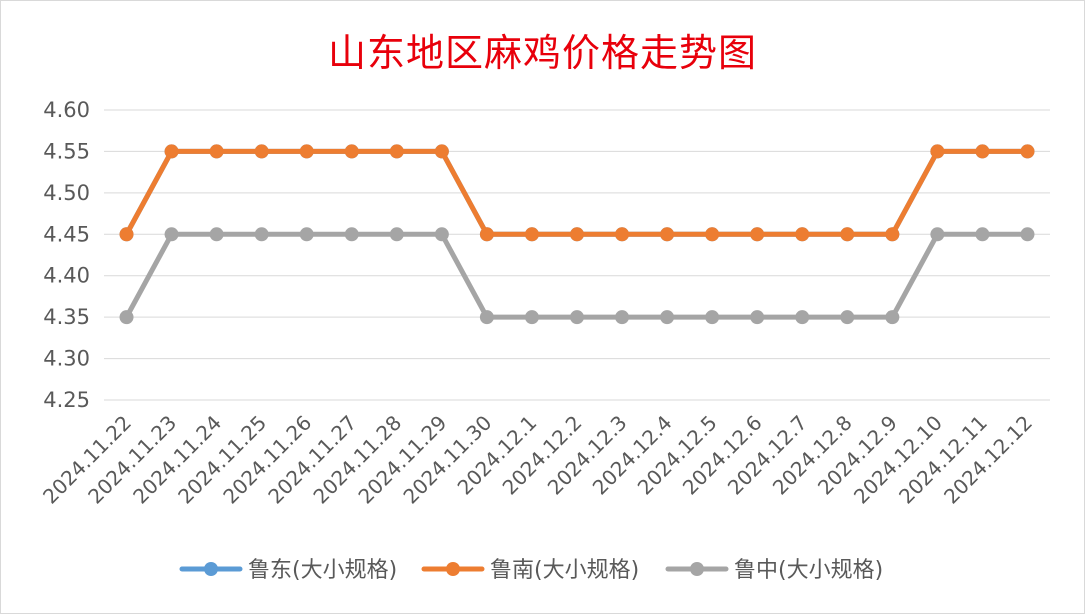 The width and height of the screenshot is (1085, 614). I want to click on legend-item: 鲁南(大小规格), so click(530, 570).